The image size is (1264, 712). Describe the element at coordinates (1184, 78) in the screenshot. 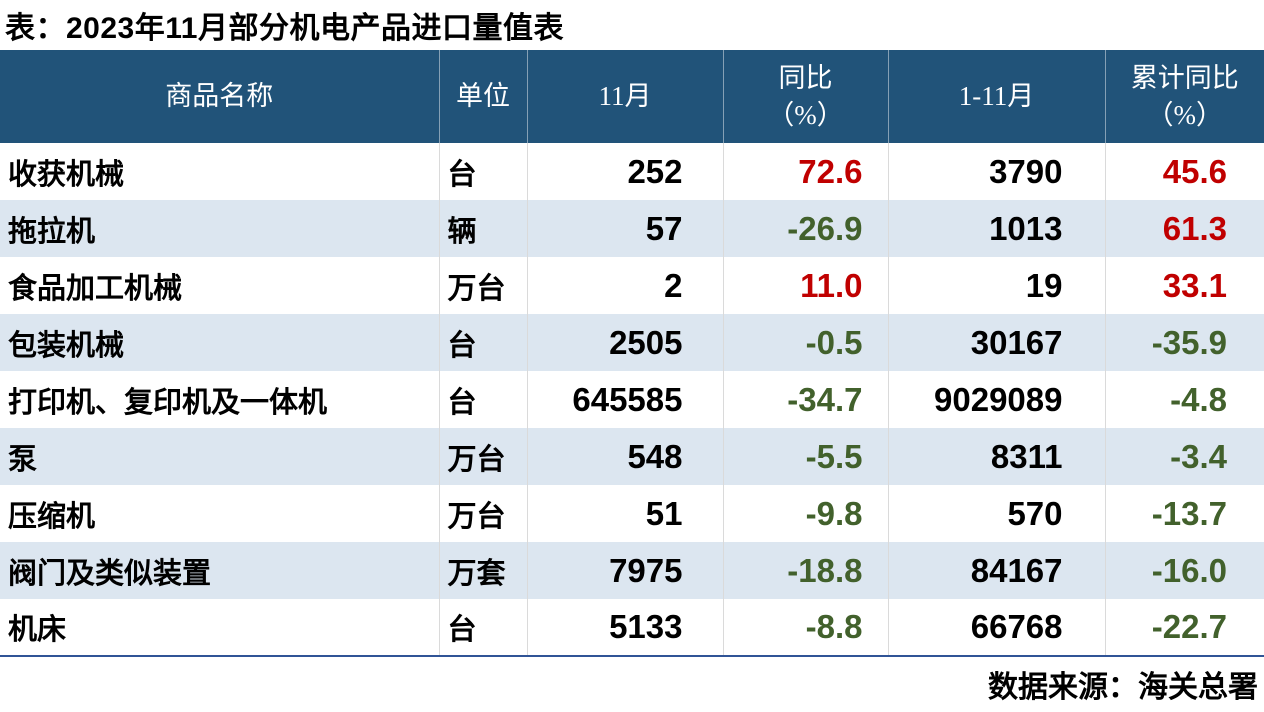

I see `col-header-line: 累计同比` at that location.